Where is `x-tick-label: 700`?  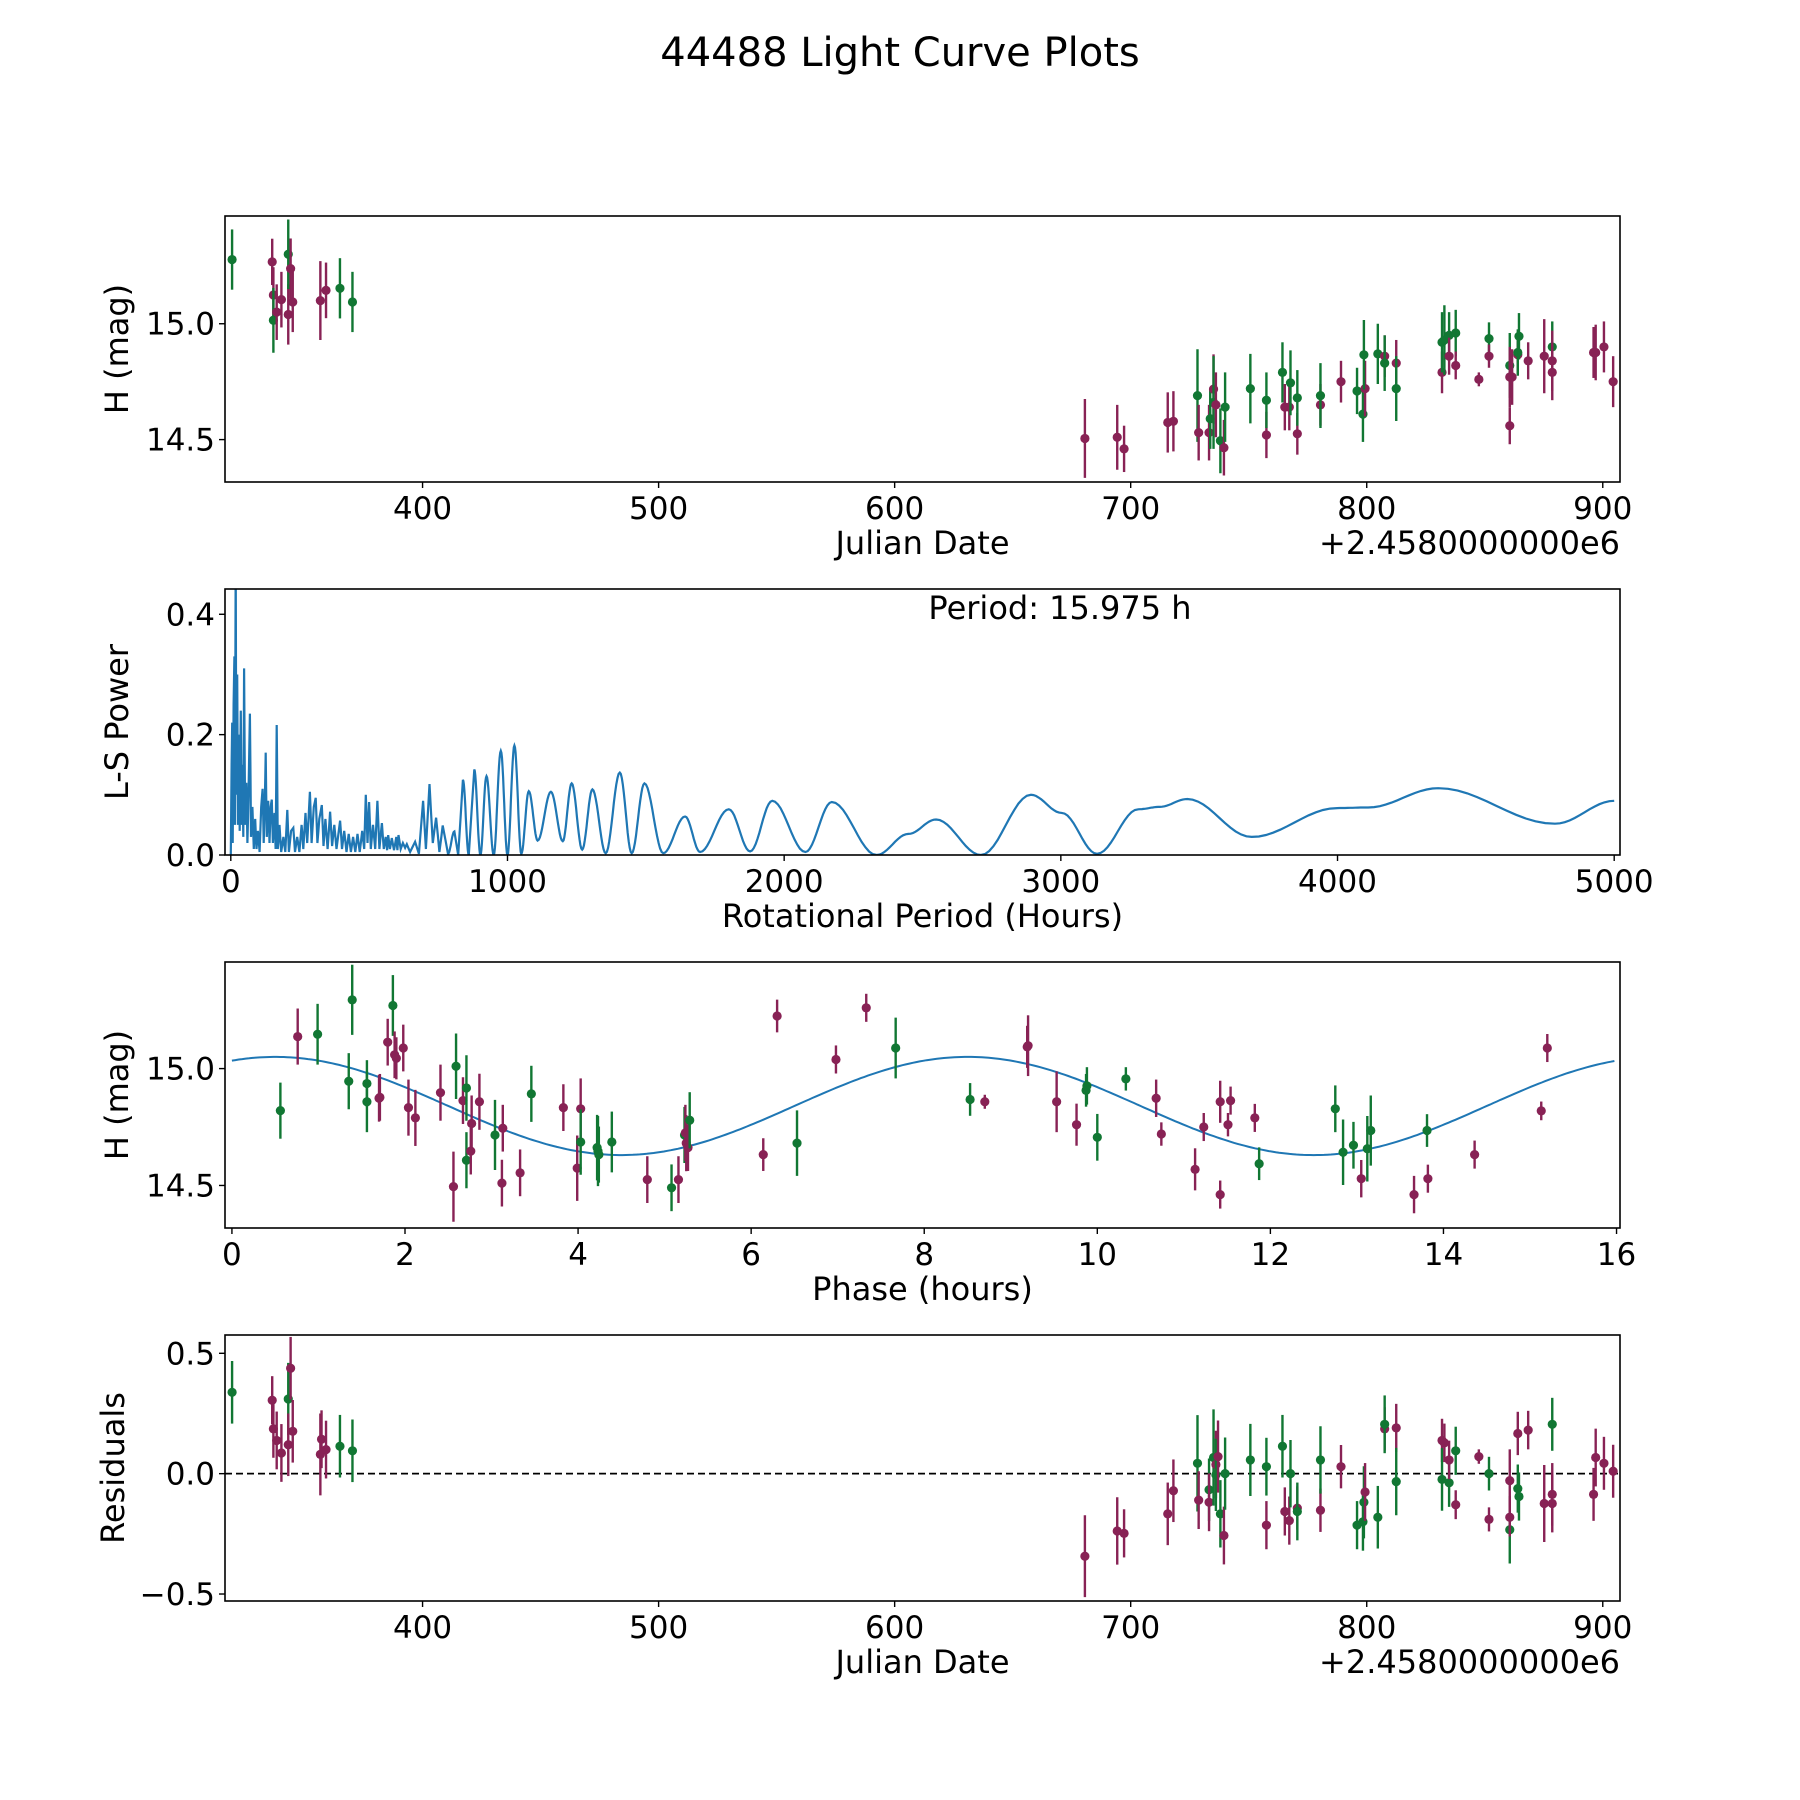
x-tick-label: 700 is located at coordinates (1130, 1628).